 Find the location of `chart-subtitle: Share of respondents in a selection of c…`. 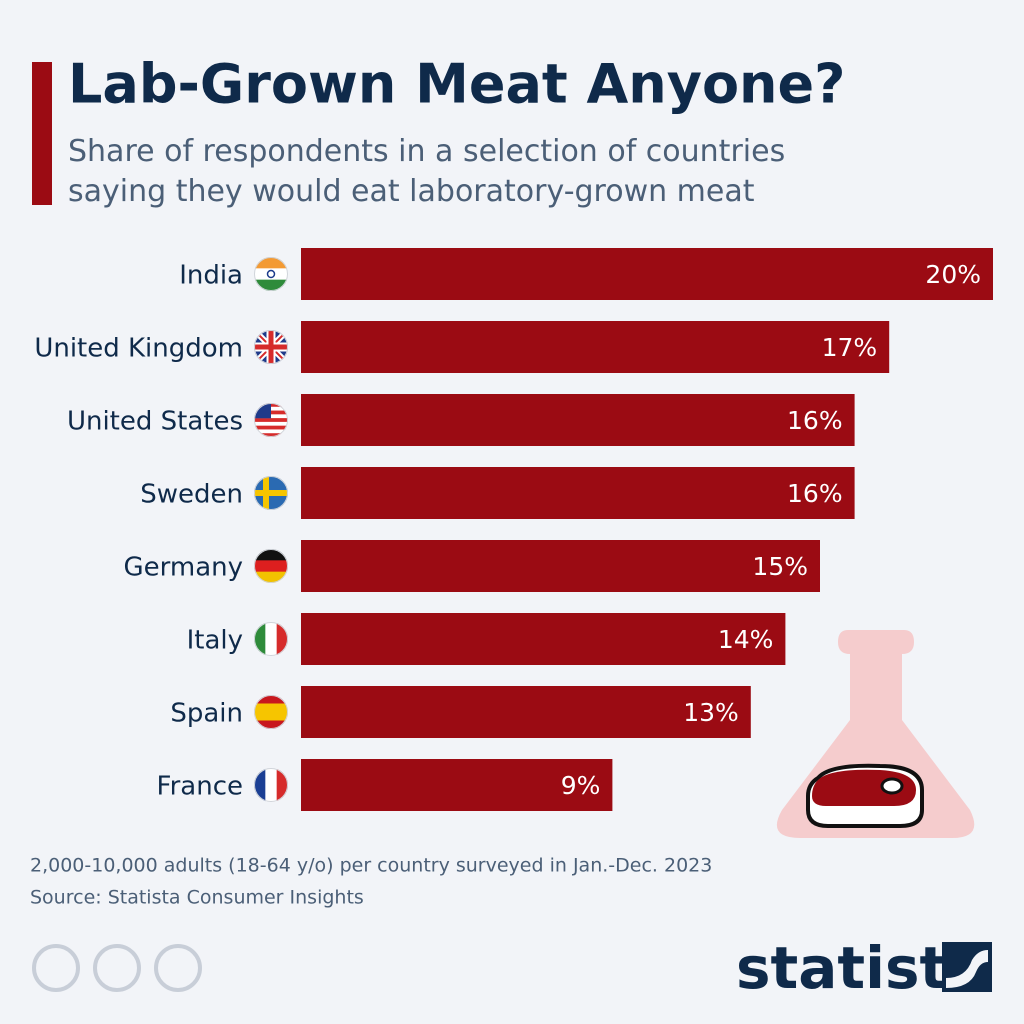

chart-subtitle: Share of respondents in a selection of c… is located at coordinates (427, 171).